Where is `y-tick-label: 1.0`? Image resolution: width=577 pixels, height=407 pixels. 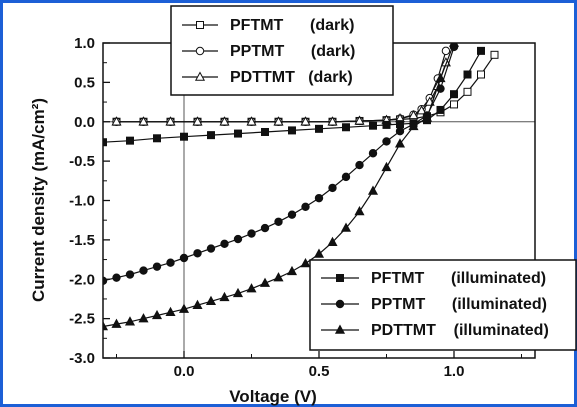
y-tick-label: 1.0 is located at coordinates (84, 43).